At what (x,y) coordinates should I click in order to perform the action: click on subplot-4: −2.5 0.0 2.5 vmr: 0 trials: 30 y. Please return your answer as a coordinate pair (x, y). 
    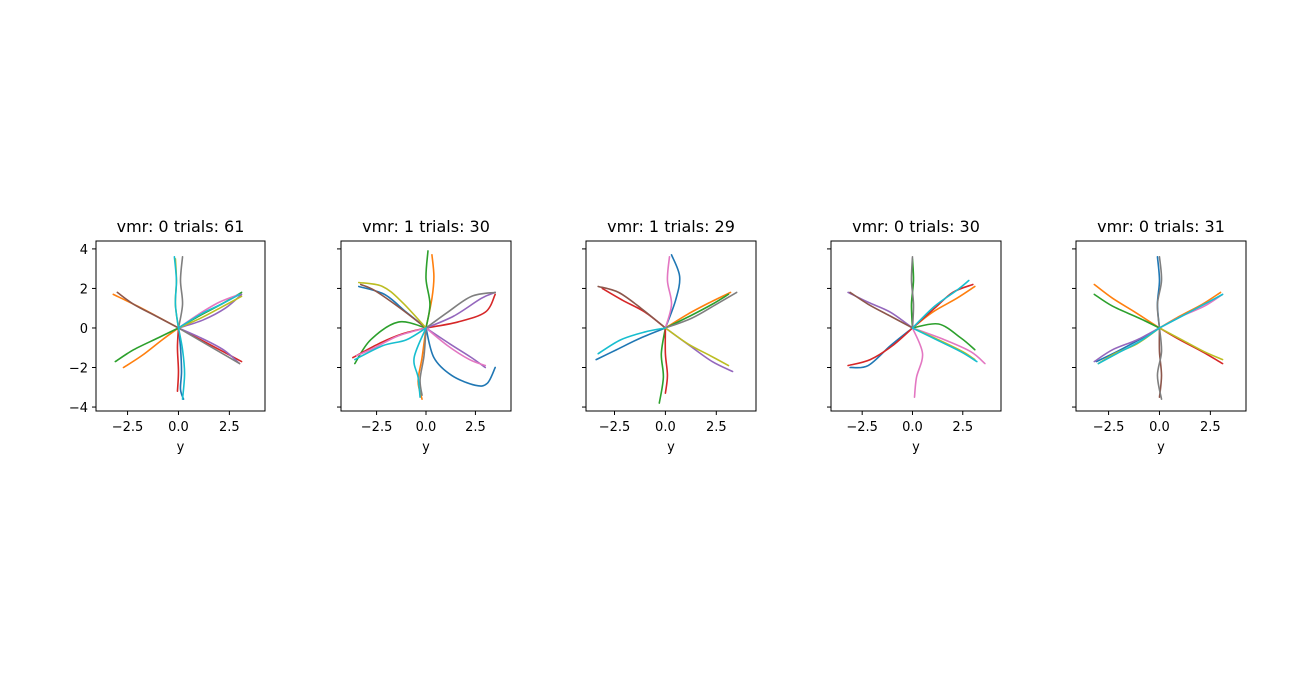
    Looking at the image, I should click on (914, 336).